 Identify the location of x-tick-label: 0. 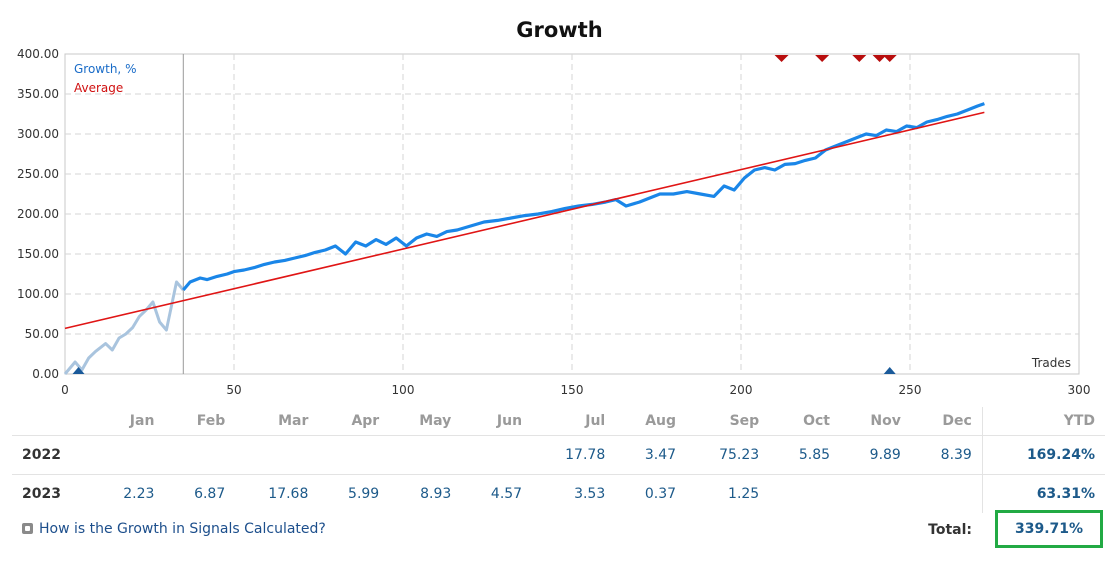
(65, 390).